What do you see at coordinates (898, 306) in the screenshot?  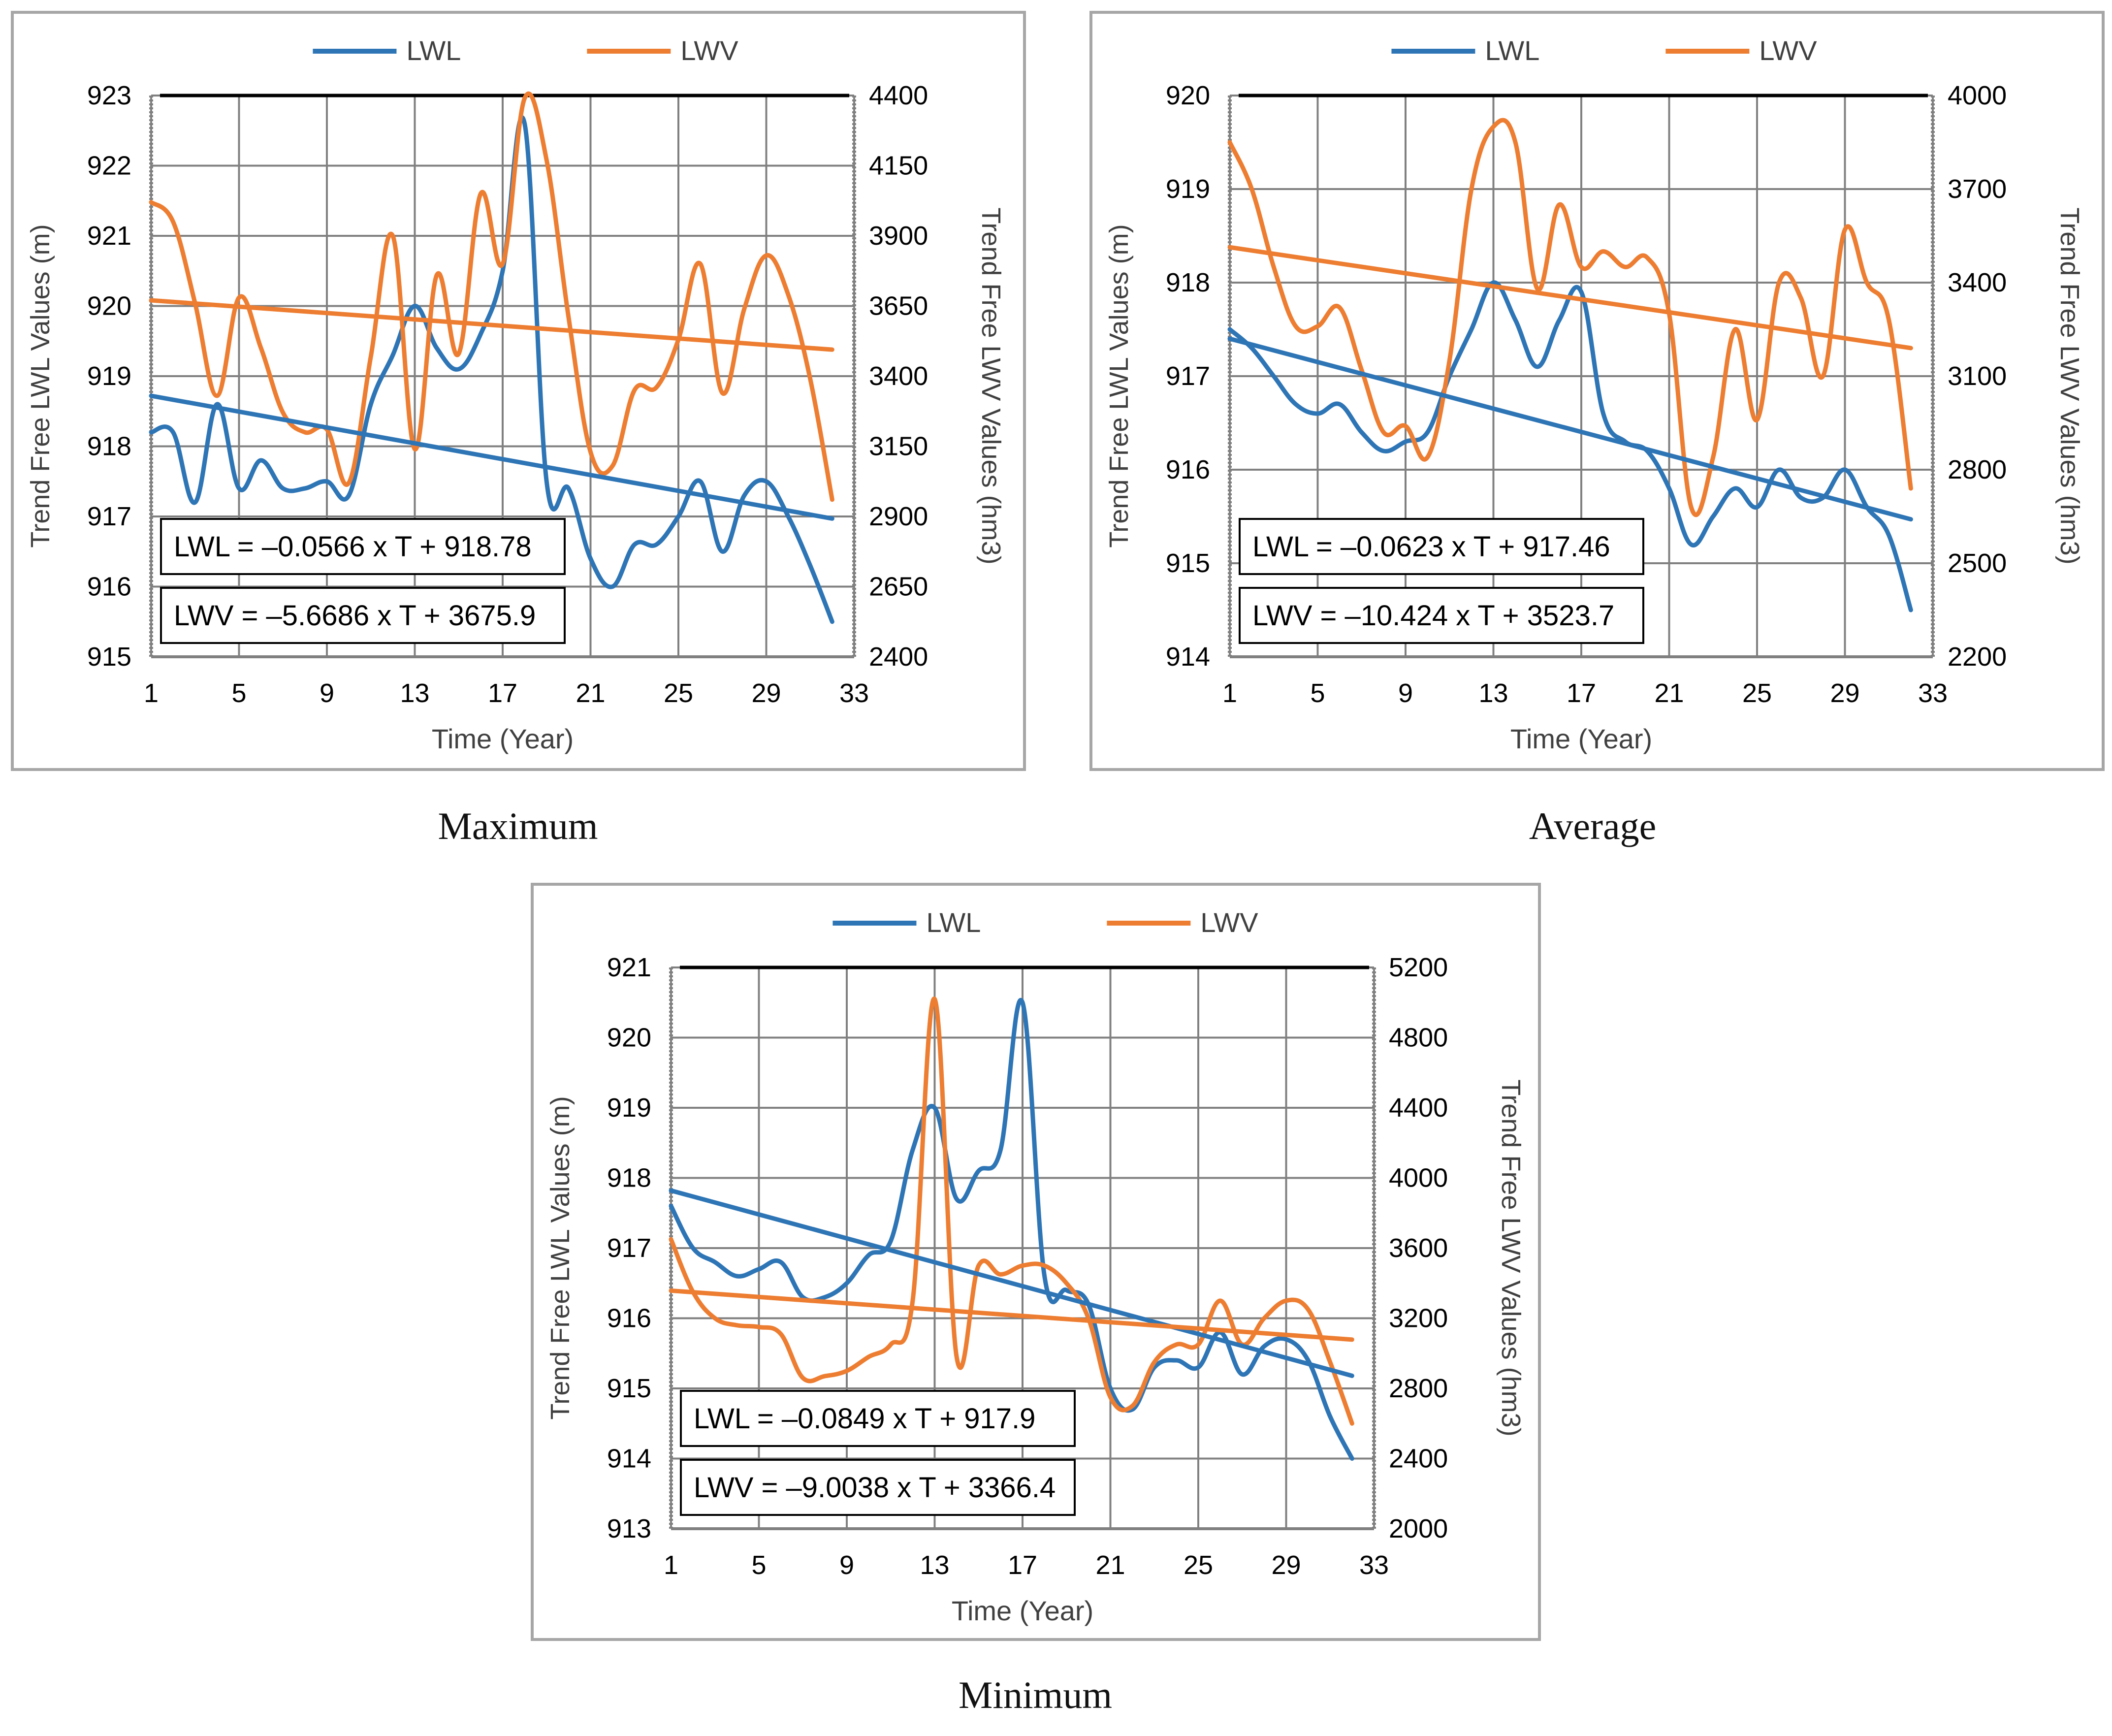 I see `y2-tick-label: 3650` at bounding box center [898, 306].